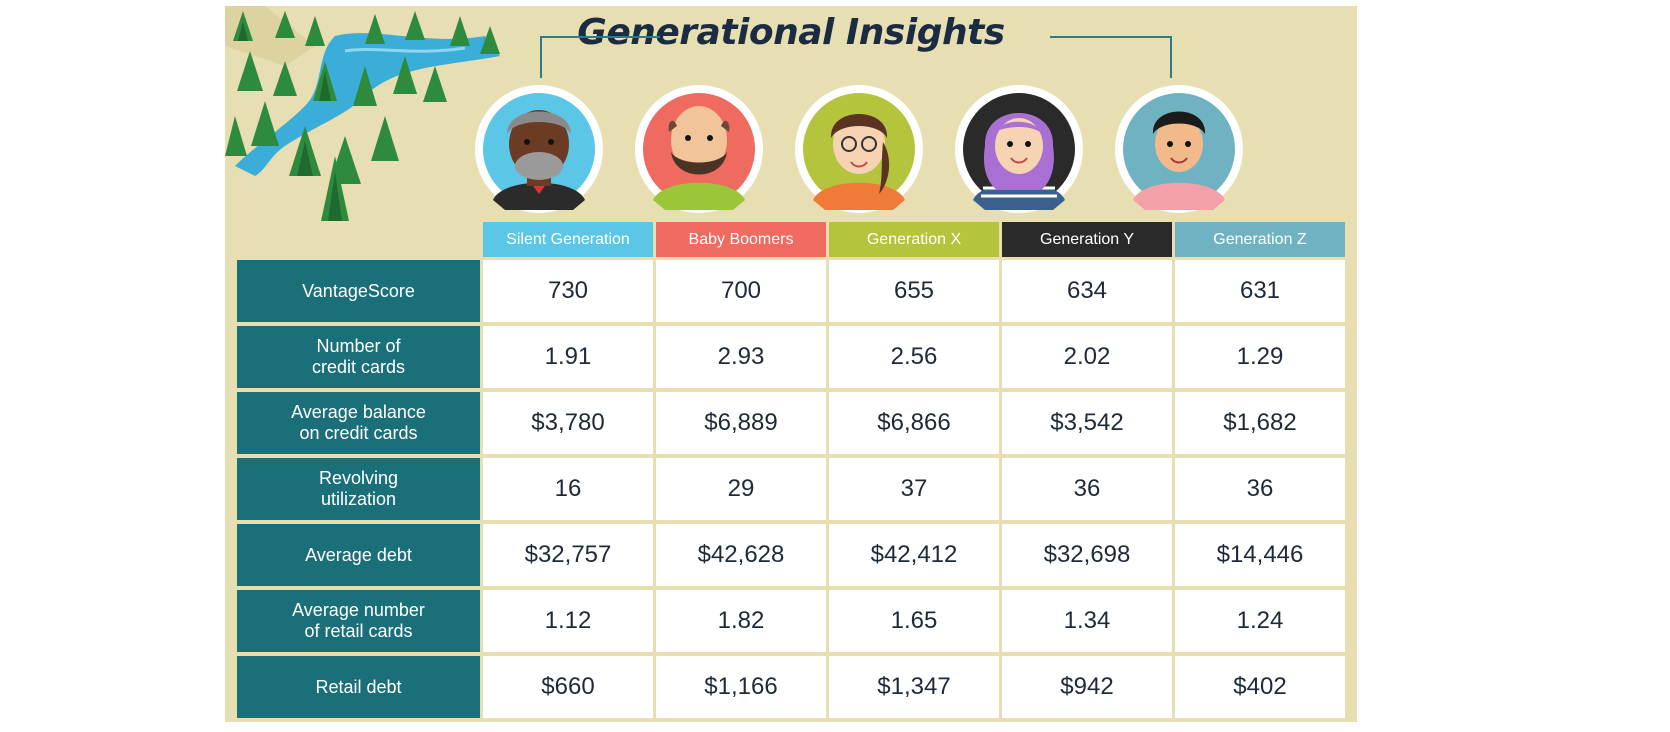  Describe the element at coordinates (568, 291) in the screenshot. I see `cell-silent-generation: 730` at that location.